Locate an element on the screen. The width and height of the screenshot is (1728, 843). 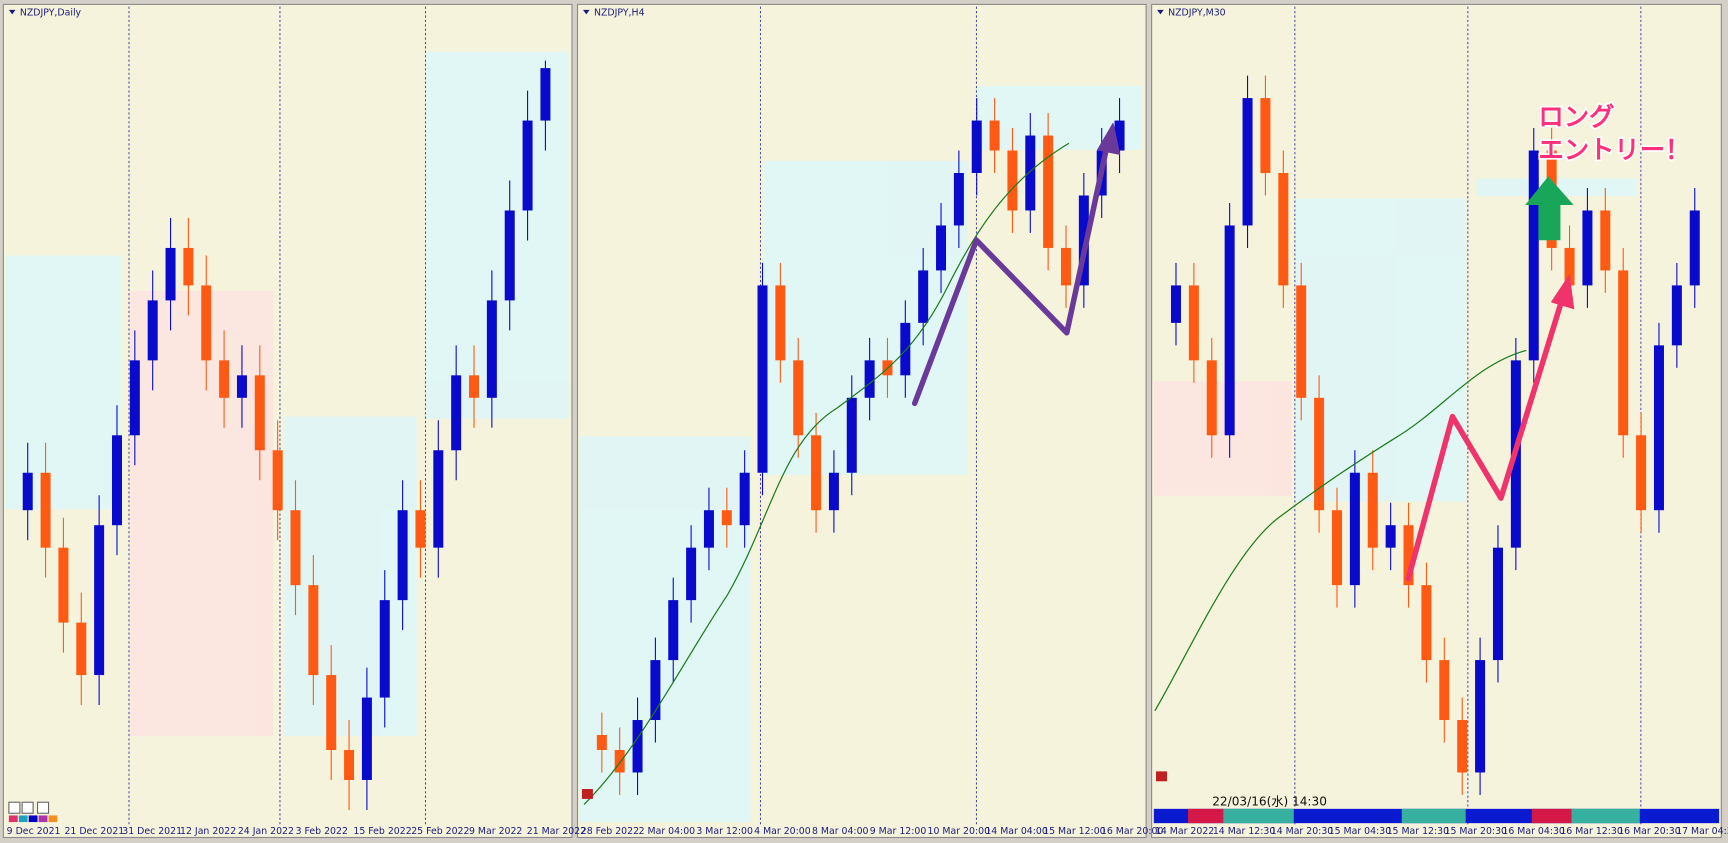
chart-title: NZDJPY,H4 is located at coordinates (619, 12).